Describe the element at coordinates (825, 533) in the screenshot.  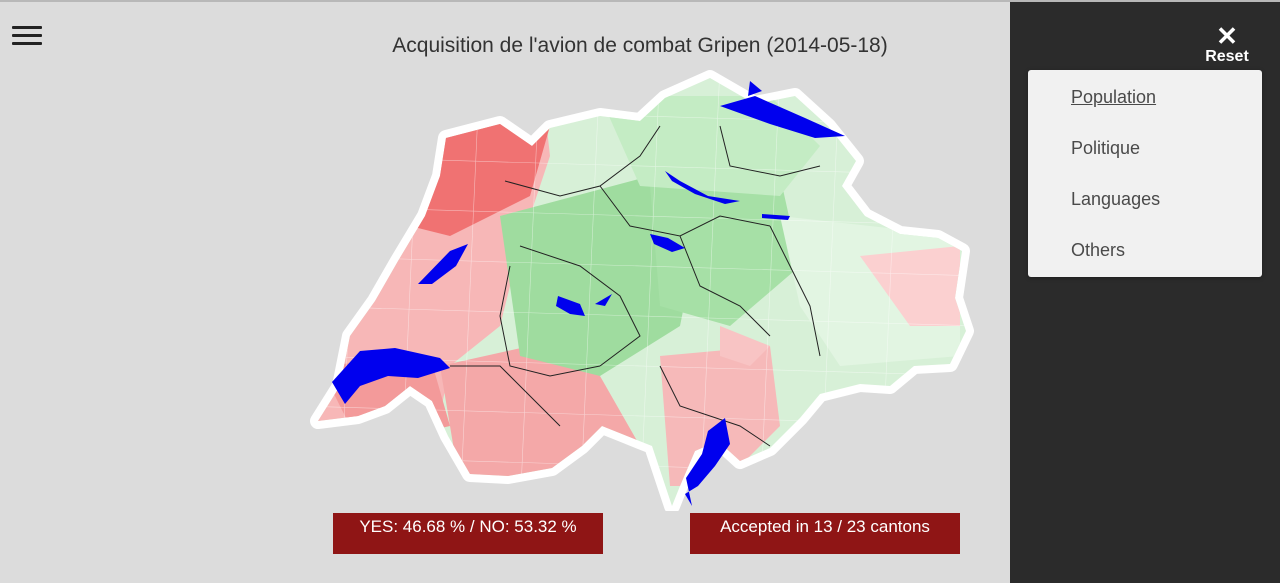
I see `cantons-result-banner: Accepted in 13 / 23 cantons` at that location.